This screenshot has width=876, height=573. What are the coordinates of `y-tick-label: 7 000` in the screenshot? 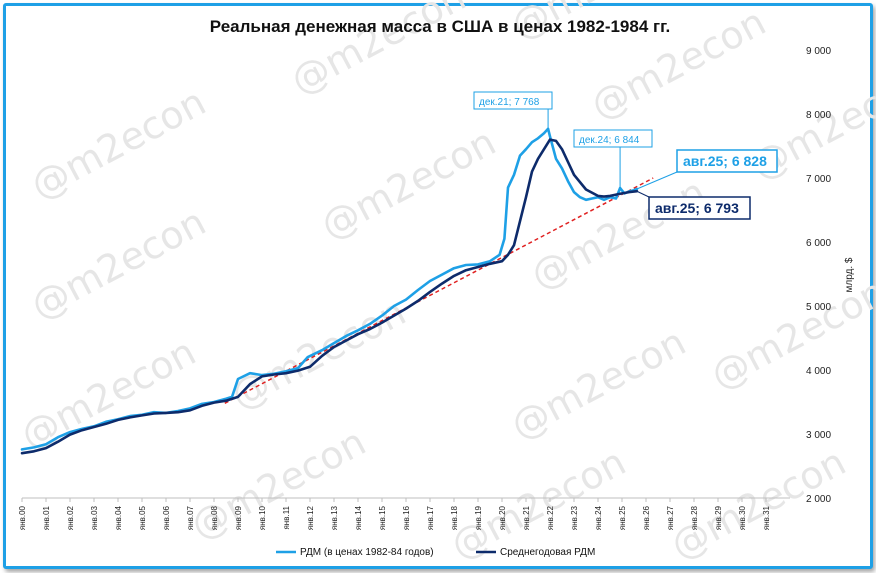 It's located at (818, 179).